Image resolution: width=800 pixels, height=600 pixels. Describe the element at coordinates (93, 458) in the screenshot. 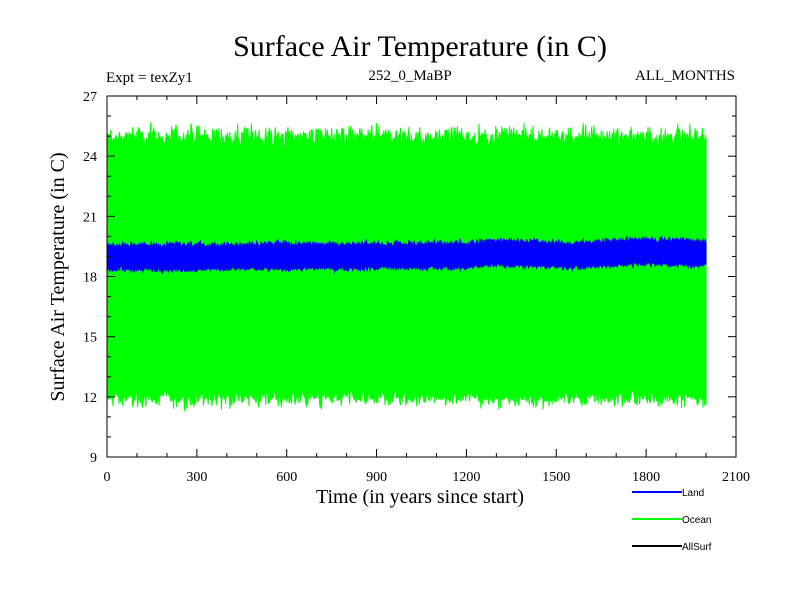

I see `y-tick-label: 9` at that location.